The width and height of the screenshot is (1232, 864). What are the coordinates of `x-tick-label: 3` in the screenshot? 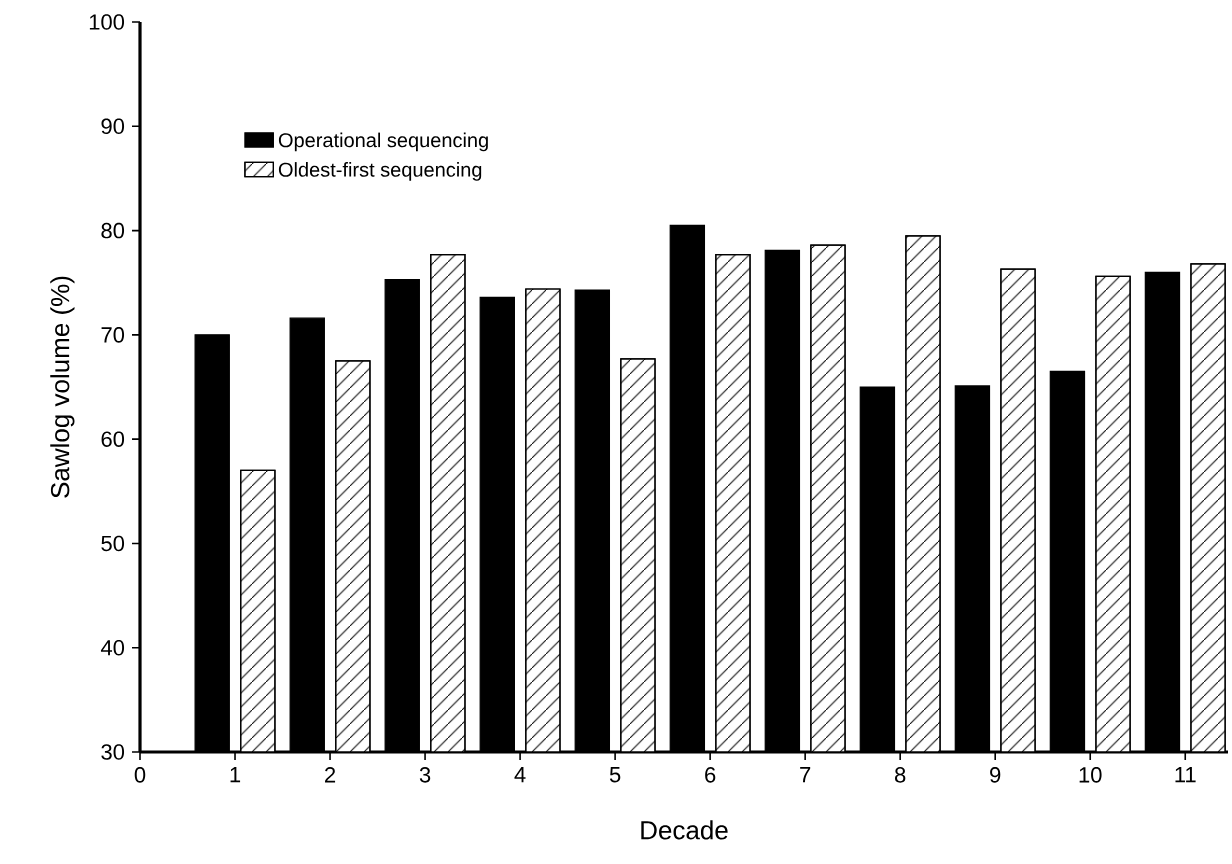 It's located at (425, 775).